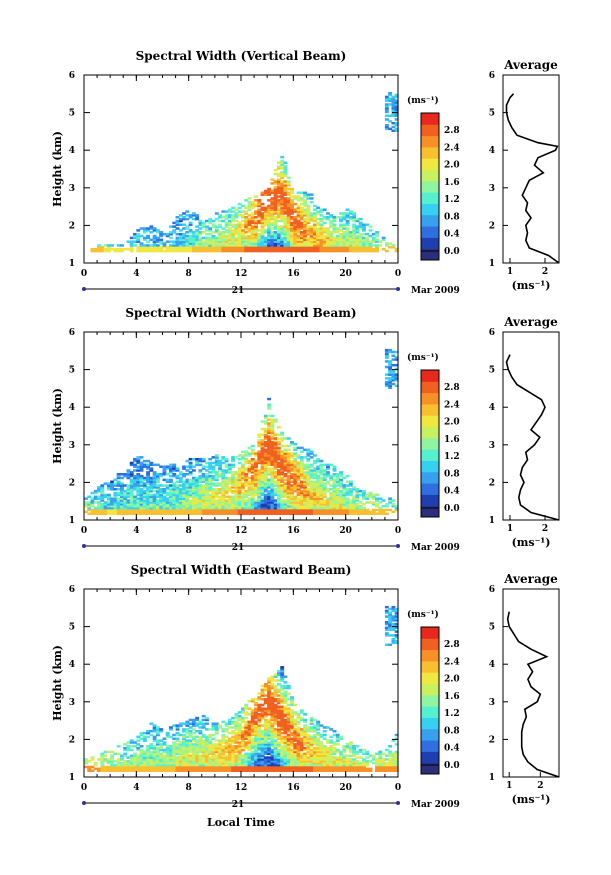 Image resolution: width=611 pixels, height=875 pixels. What do you see at coordinates (136, 531) in the screenshot?
I see `x-tick-label: 4` at bounding box center [136, 531].